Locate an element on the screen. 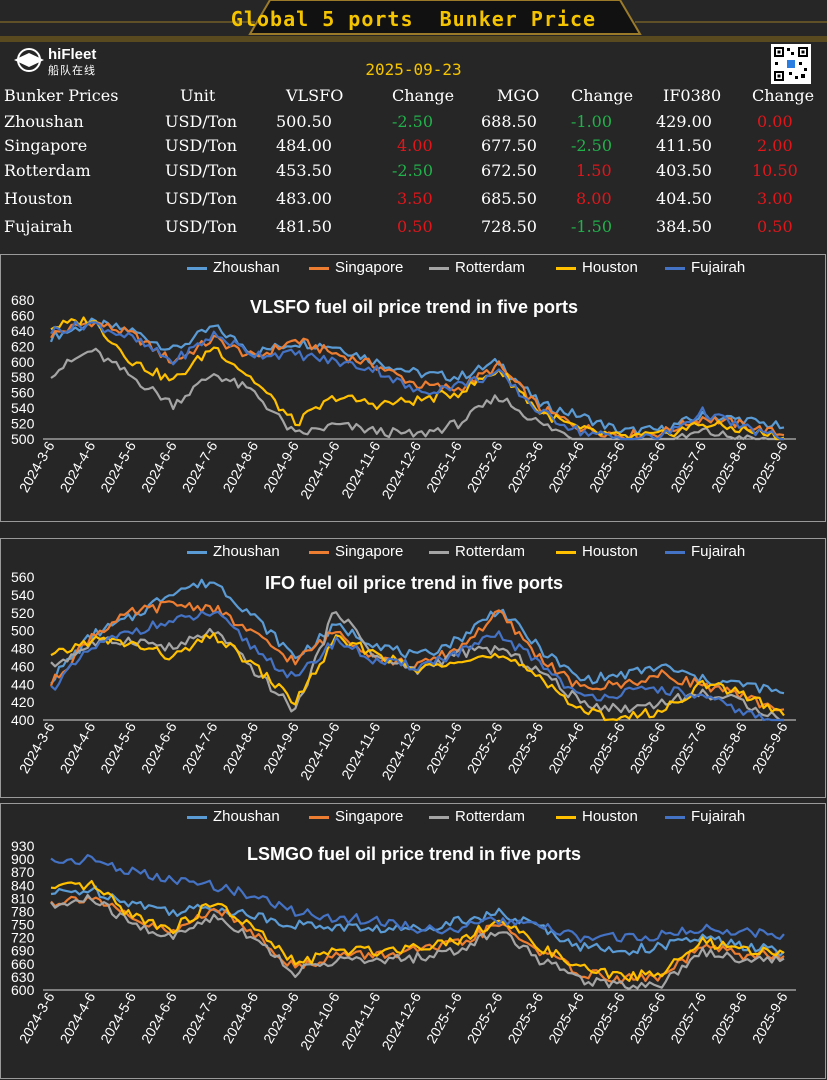 The height and width of the screenshot is (1080, 827). column-header: VLSFO is located at coordinates (315, 95).